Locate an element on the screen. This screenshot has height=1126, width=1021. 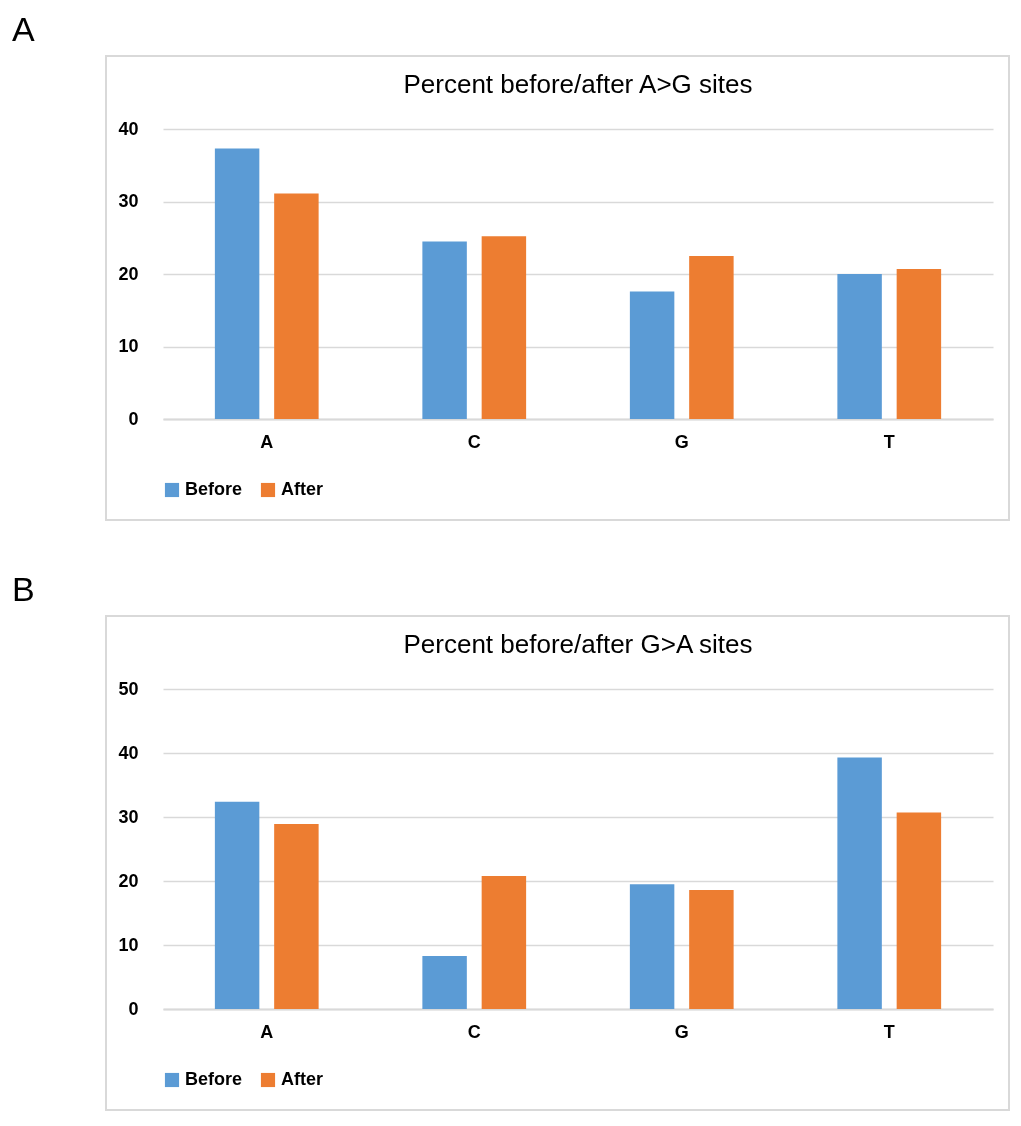
text: B is located at coordinates (23, 589).